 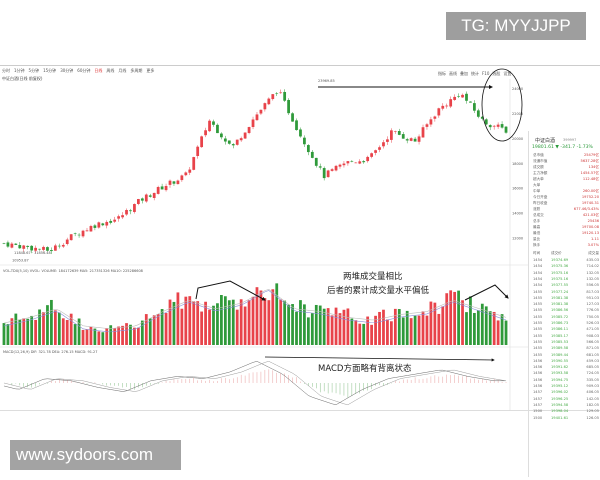 What do you see at coordinates (538, 373) in the screenshot?
I see `tick-time: 1456` at bounding box center [538, 373].